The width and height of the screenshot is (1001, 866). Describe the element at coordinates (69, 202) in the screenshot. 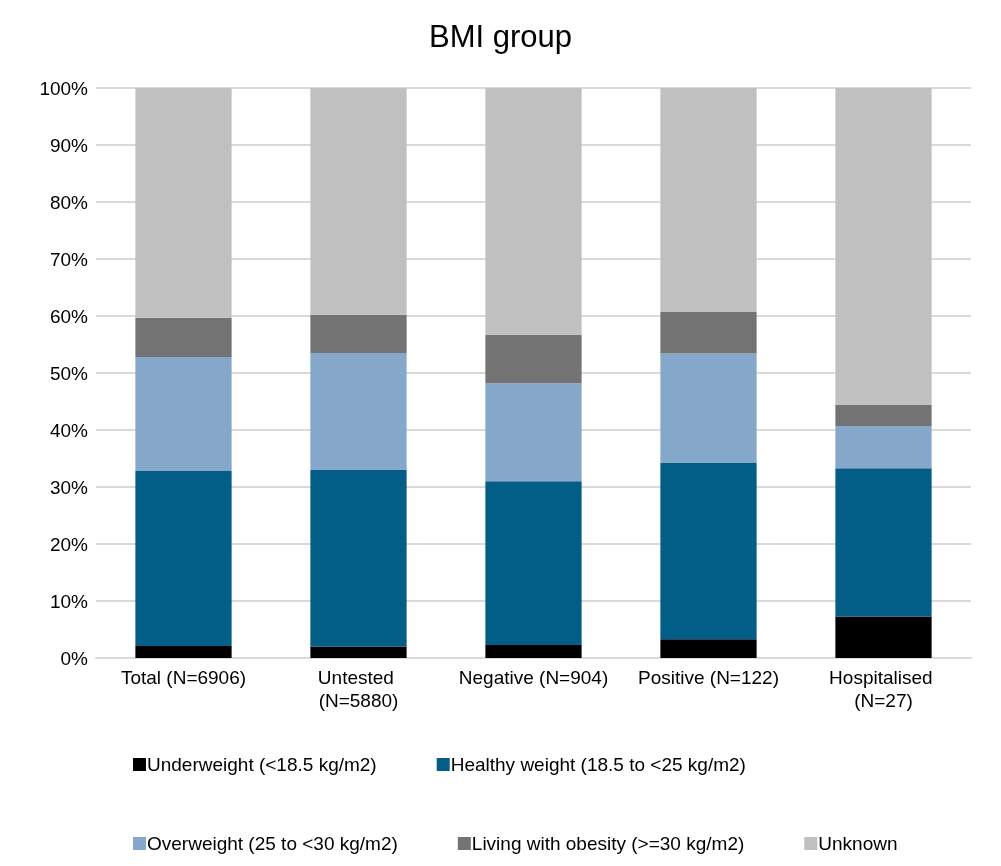

I see `y-tick-label: 80%` at that location.